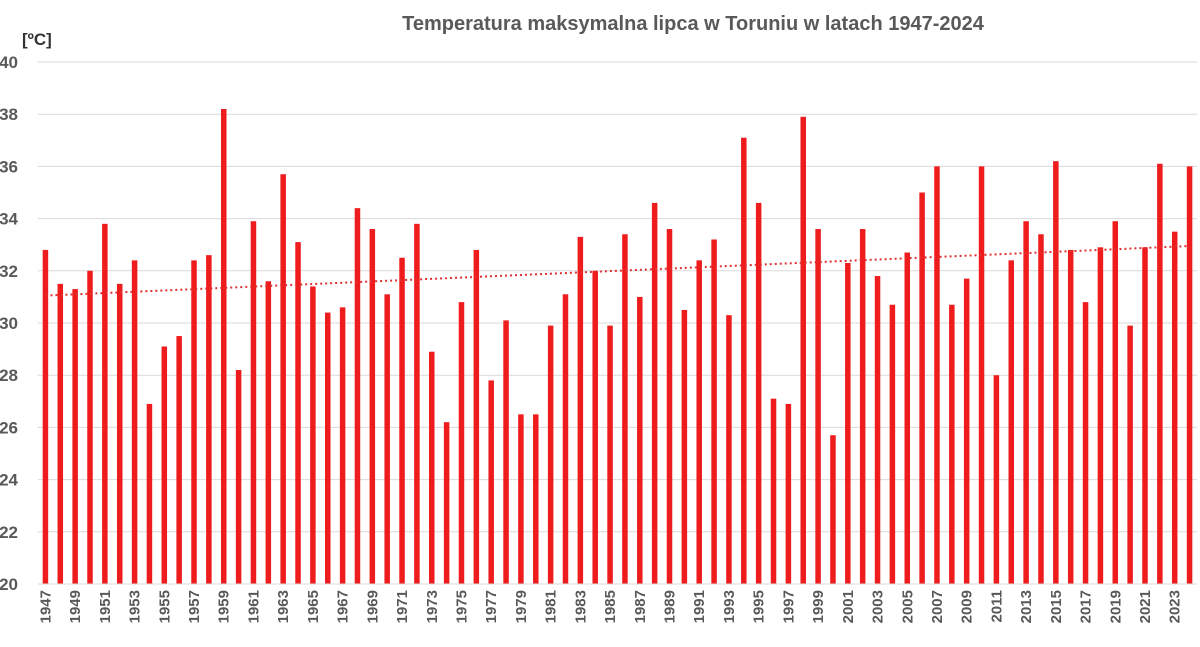  Describe the element at coordinates (134, 422) in the screenshot. I see `bar-1953` at that location.